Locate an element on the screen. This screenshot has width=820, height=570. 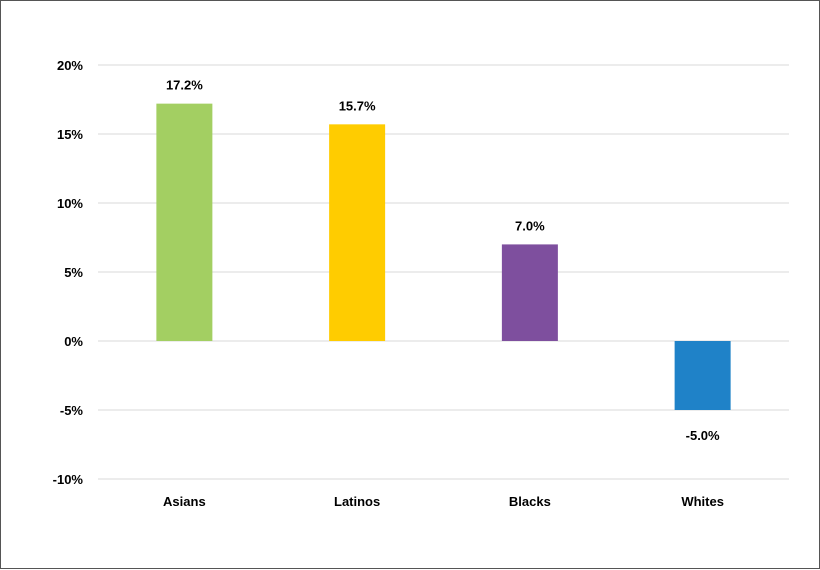
y-tick-label: -5% is located at coordinates (72, 410).